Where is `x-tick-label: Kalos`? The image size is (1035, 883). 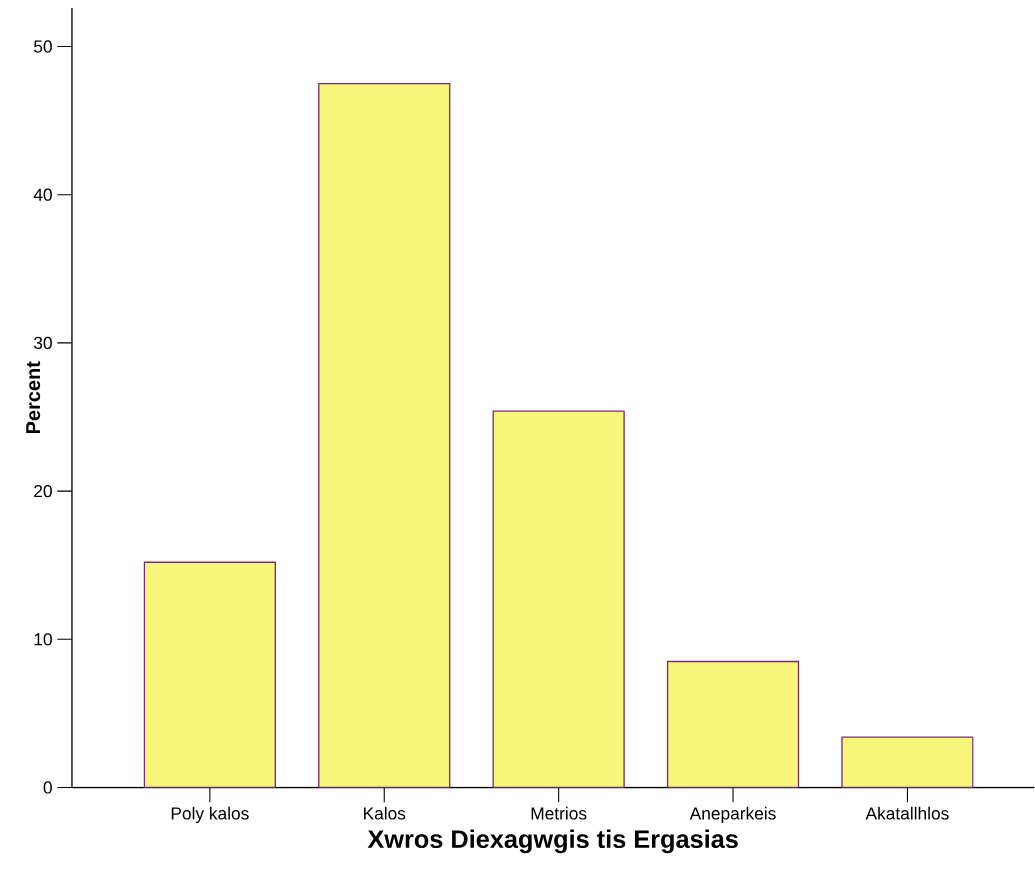 x-tick-label: Kalos is located at coordinates (385, 813).